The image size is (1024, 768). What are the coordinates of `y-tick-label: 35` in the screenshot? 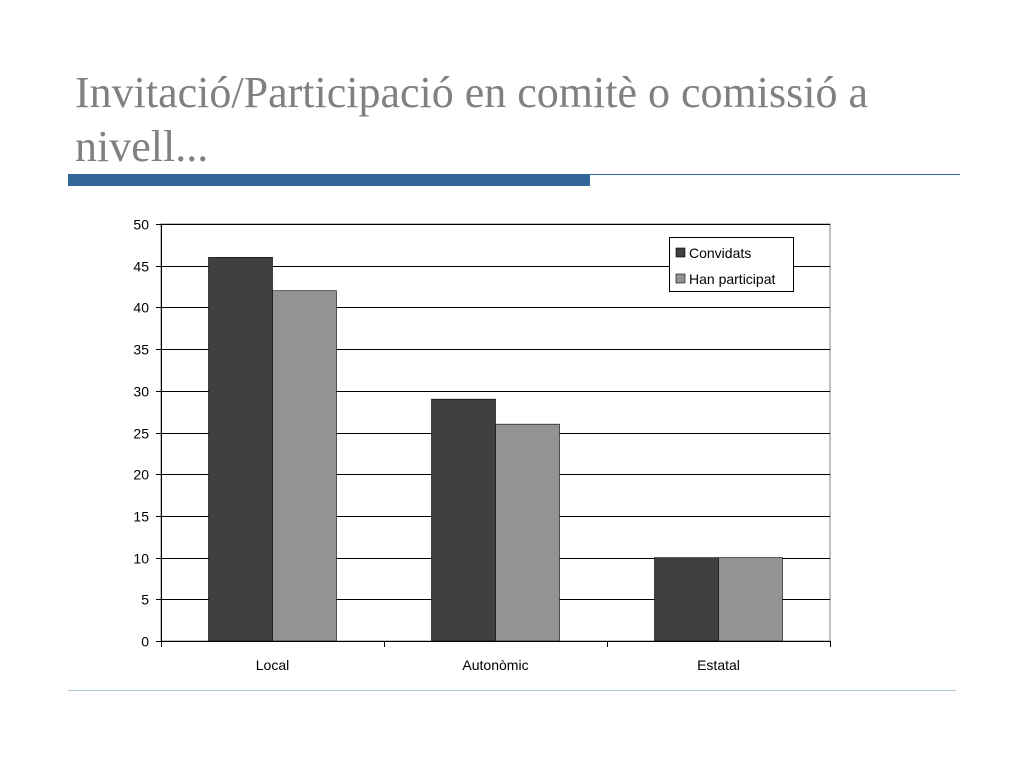 It's located at (141, 350).